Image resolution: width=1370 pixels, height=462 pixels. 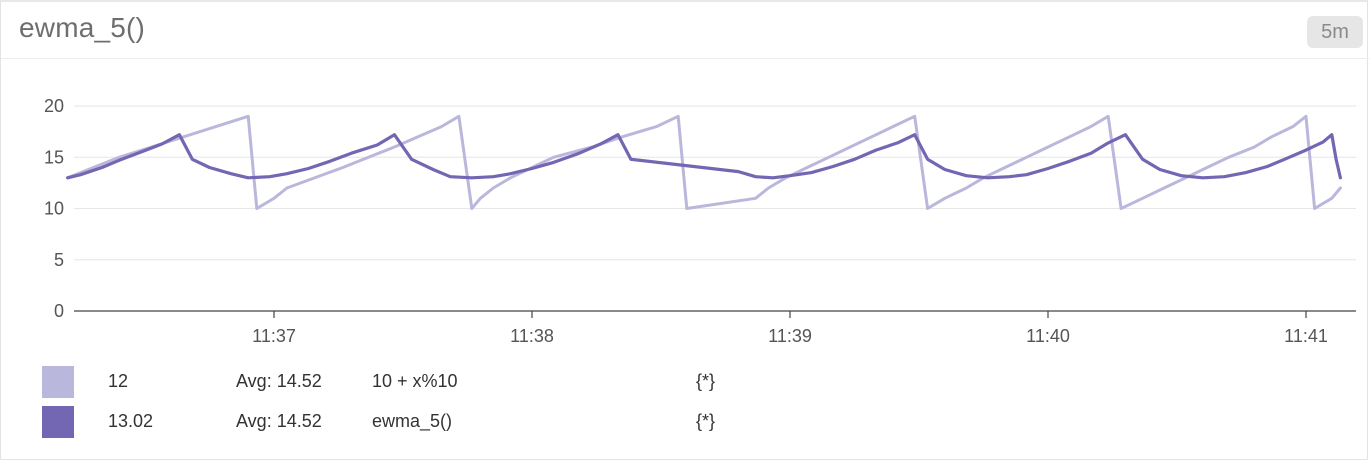 What do you see at coordinates (54, 209) in the screenshot?
I see `y-tick-label: 10` at bounding box center [54, 209].